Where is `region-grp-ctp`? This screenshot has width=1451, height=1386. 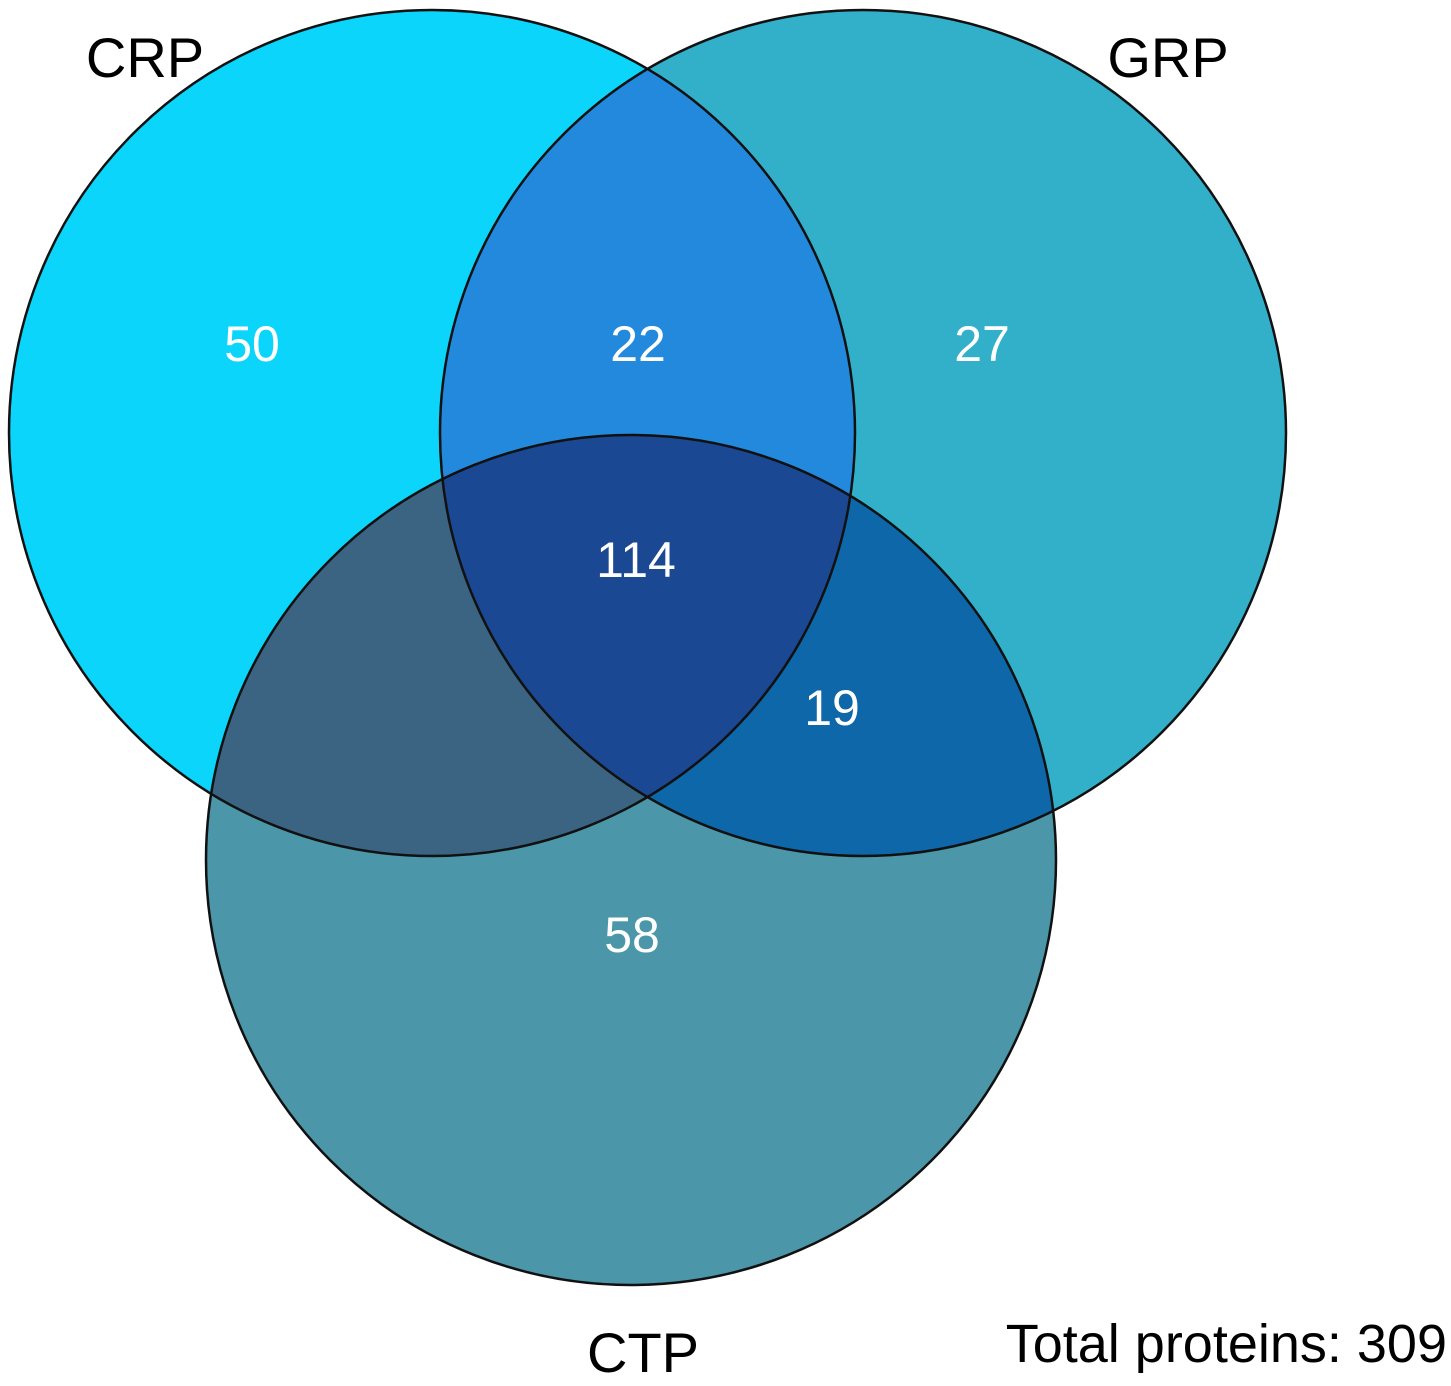
region-grp-ctp is located at coordinates (748, 645).